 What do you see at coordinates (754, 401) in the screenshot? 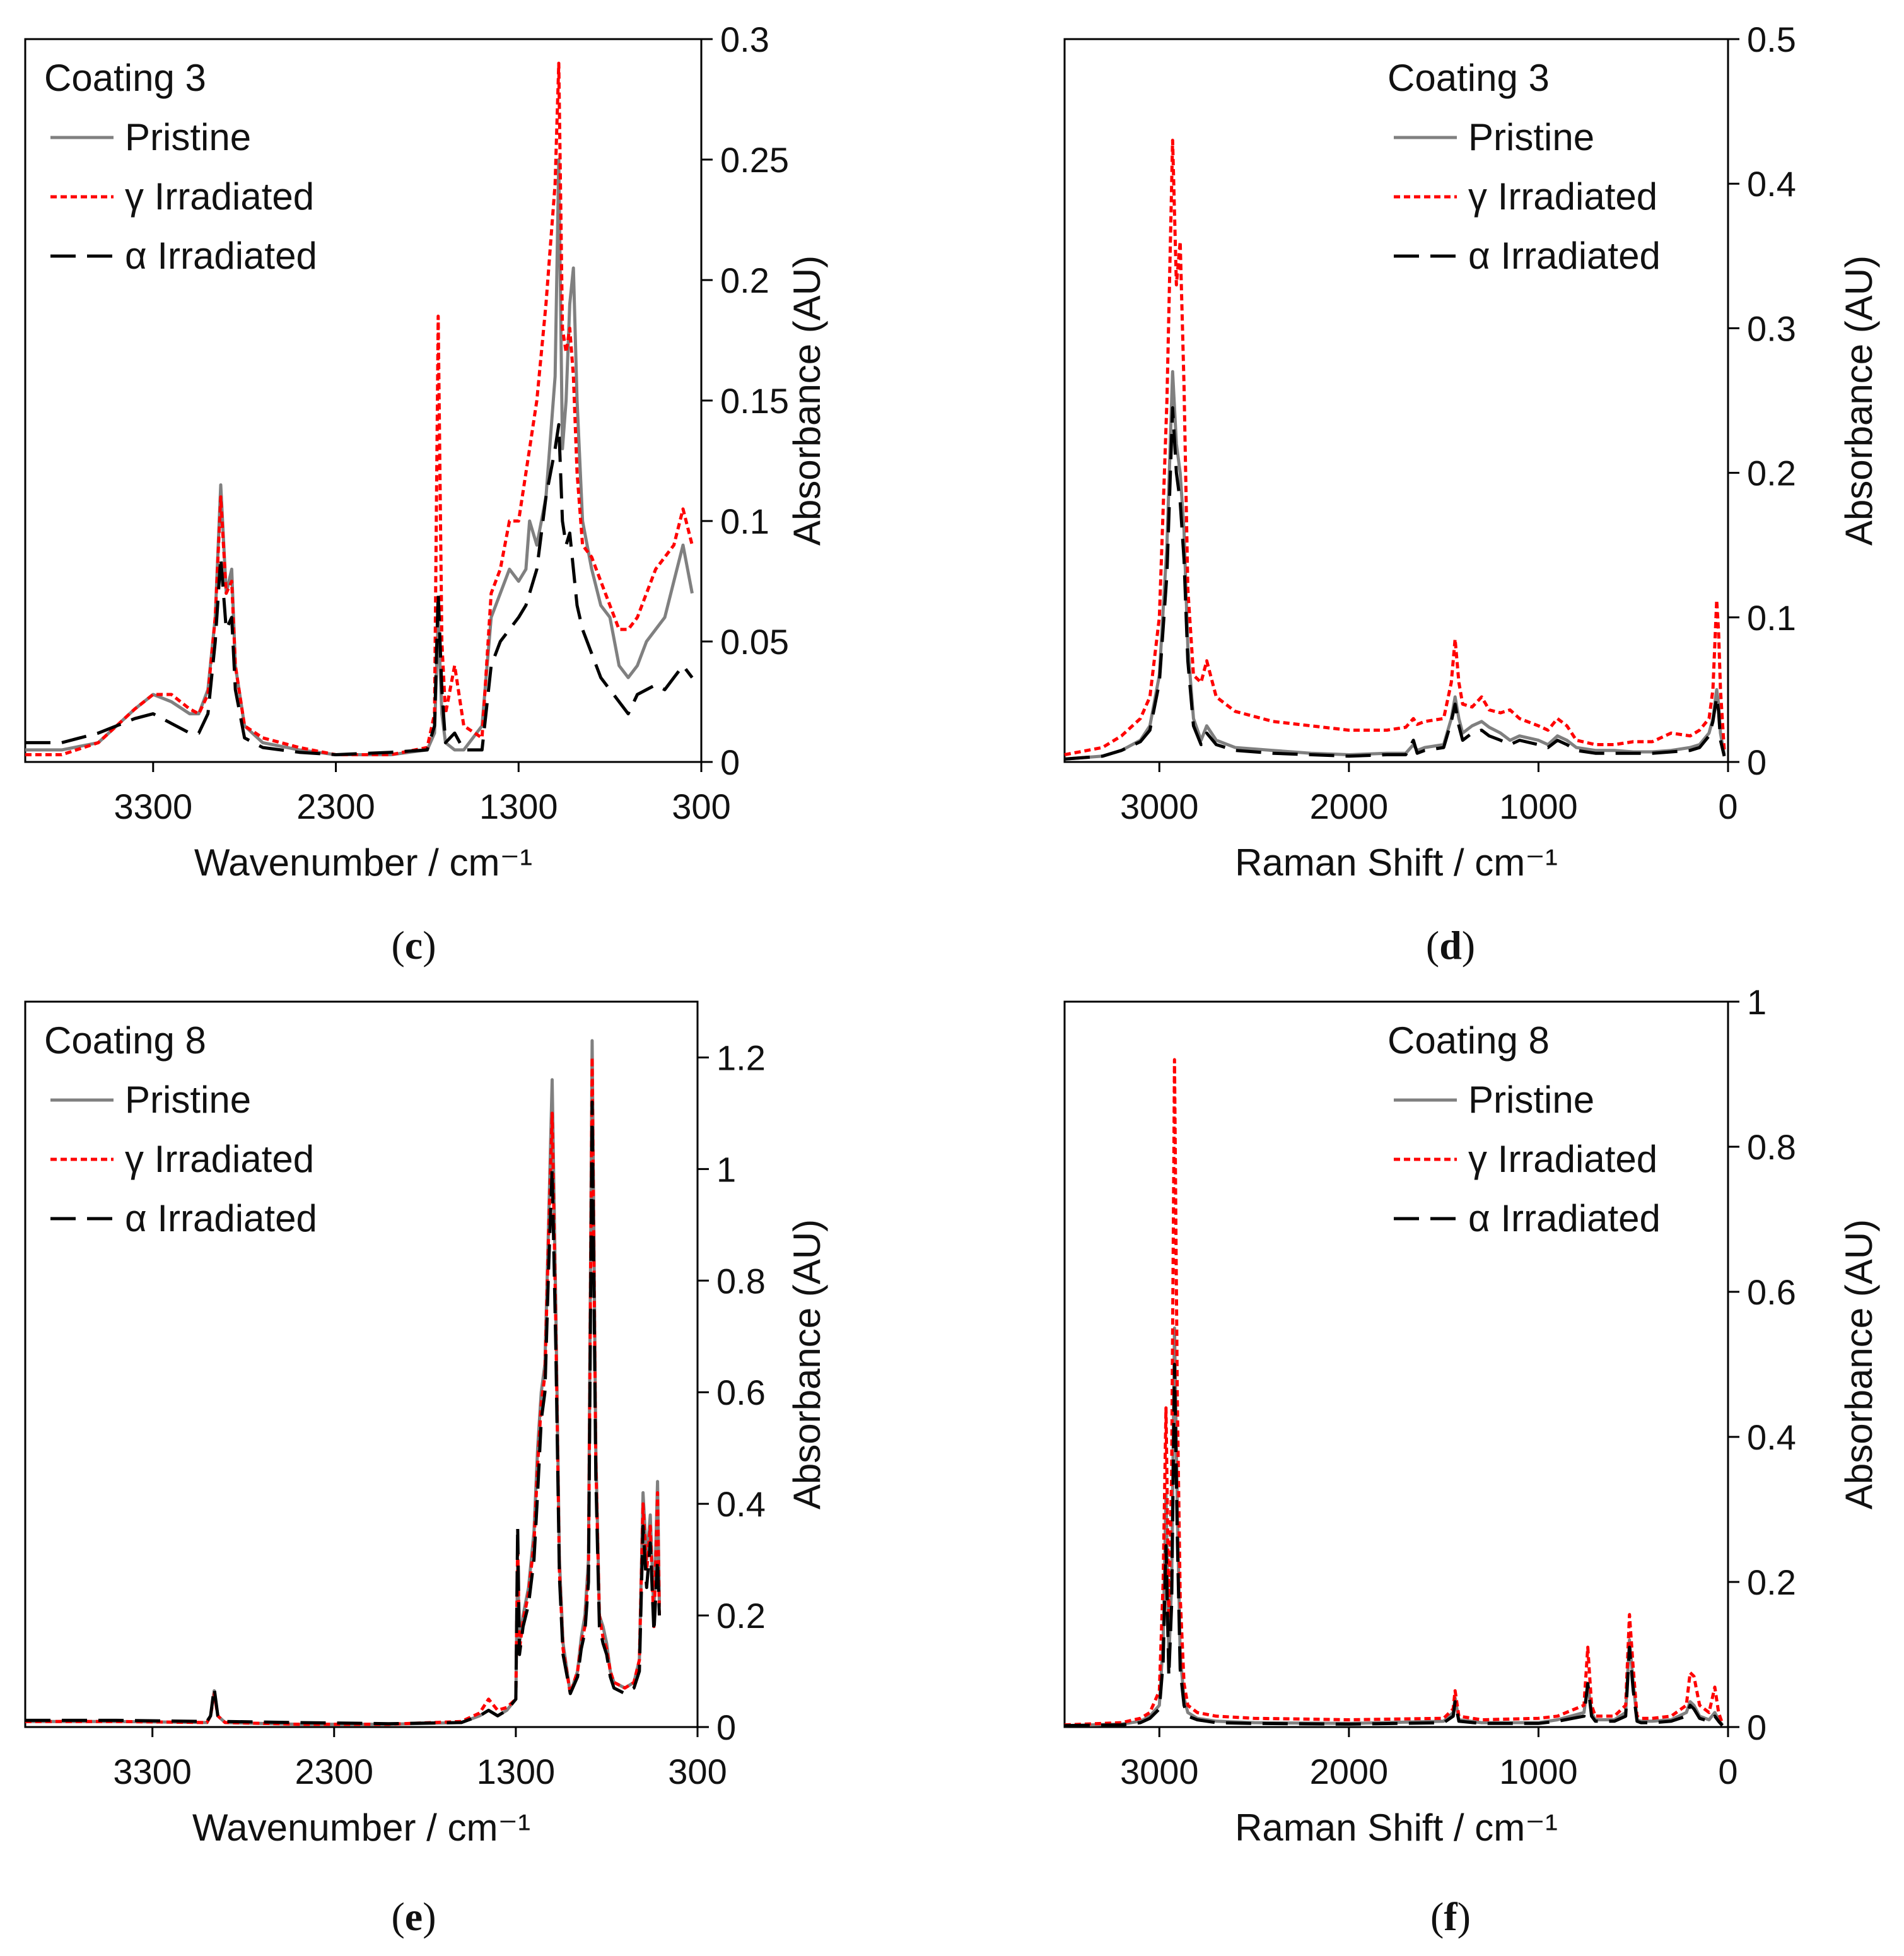
I see `y-tick-label: 0.15` at bounding box center [754, 401].